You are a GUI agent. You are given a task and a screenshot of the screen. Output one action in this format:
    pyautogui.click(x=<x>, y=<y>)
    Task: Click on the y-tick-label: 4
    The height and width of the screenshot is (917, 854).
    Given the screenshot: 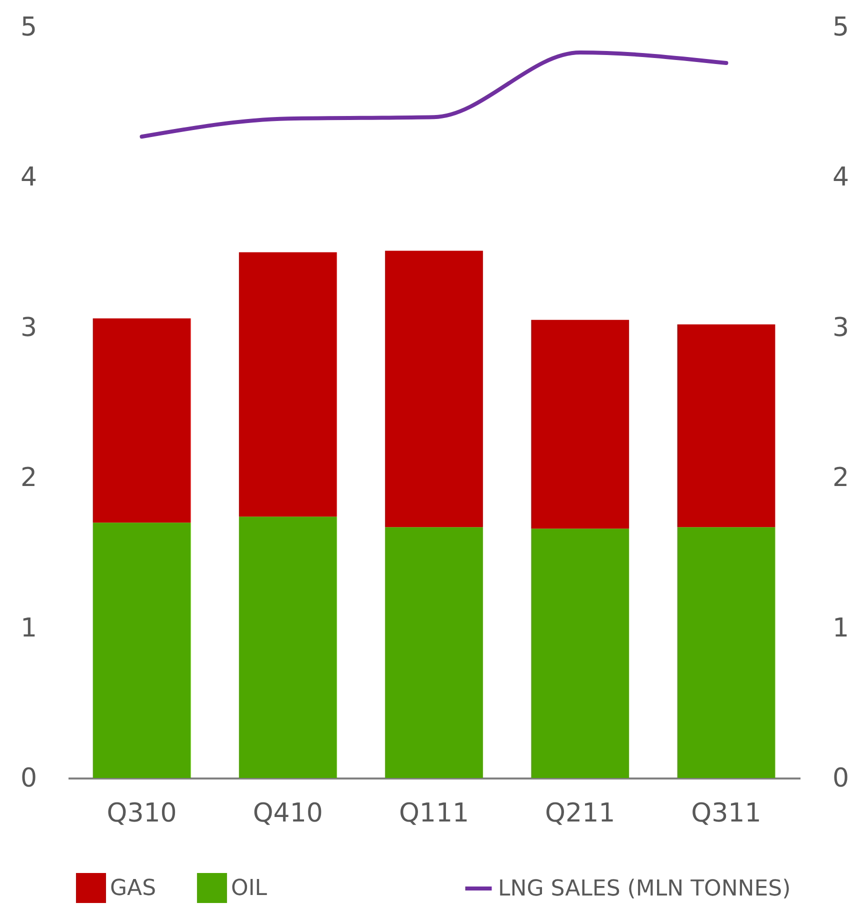 What is the action you would take?
    pyautogui.click(x=29, y=177)
    